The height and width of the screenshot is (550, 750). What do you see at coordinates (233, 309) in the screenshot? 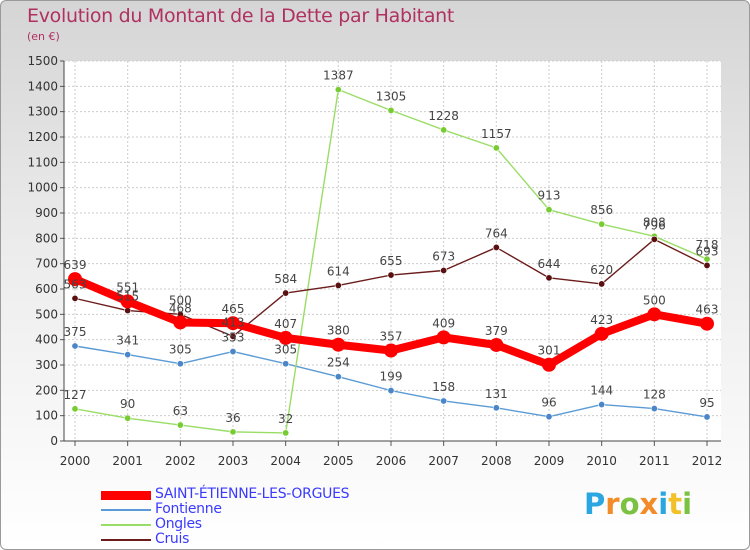
I see `data-label: 465` at bounding box center [233, 309].